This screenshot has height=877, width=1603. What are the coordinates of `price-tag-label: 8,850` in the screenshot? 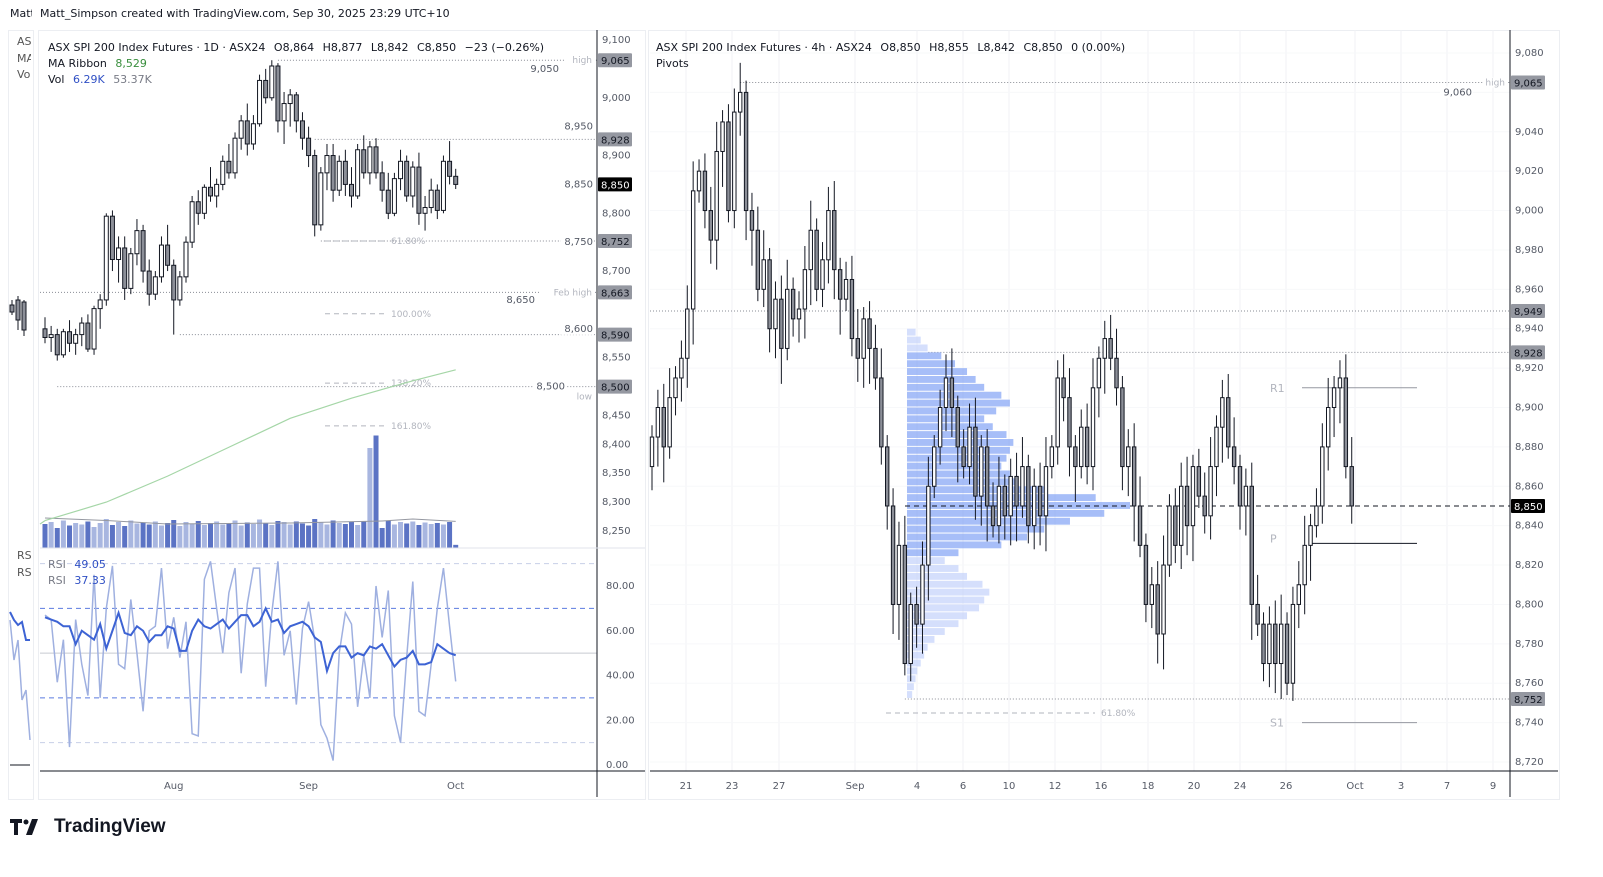 It's located at (615, 185).